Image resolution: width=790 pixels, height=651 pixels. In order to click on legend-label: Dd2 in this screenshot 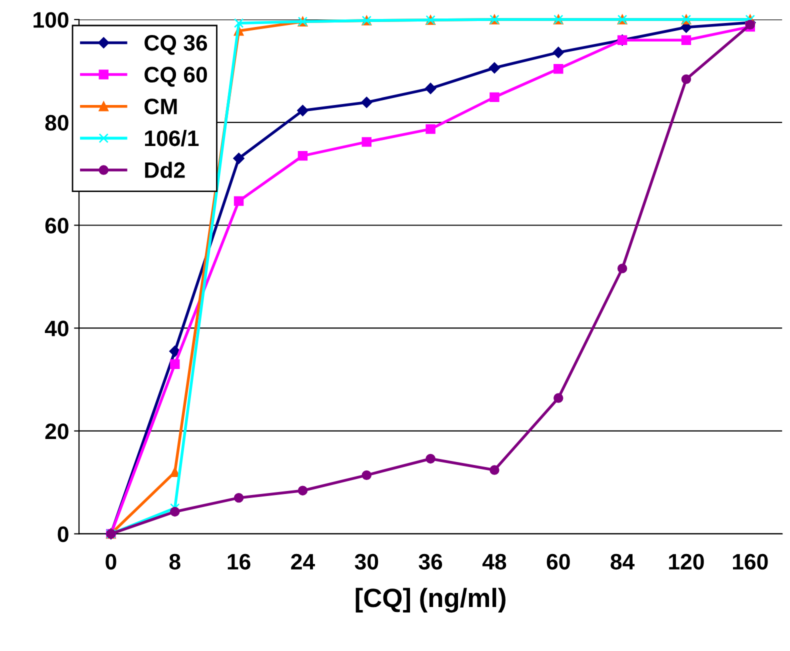, I will do `click(165, 170)`.